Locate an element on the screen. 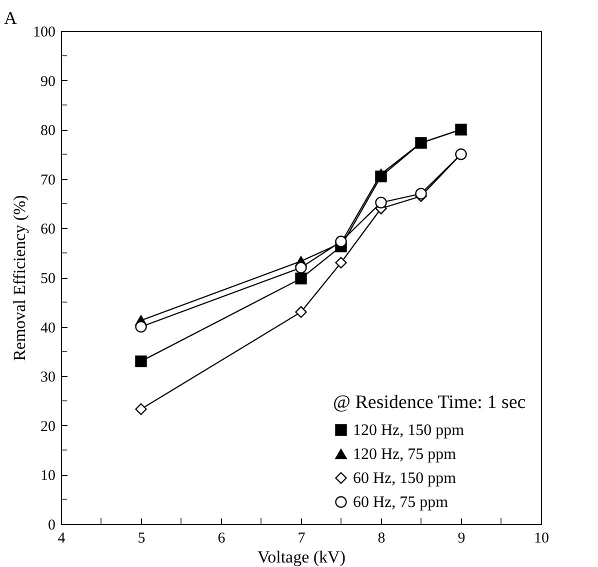  y-tick-label: 30 is located at coordinates (48, 378).